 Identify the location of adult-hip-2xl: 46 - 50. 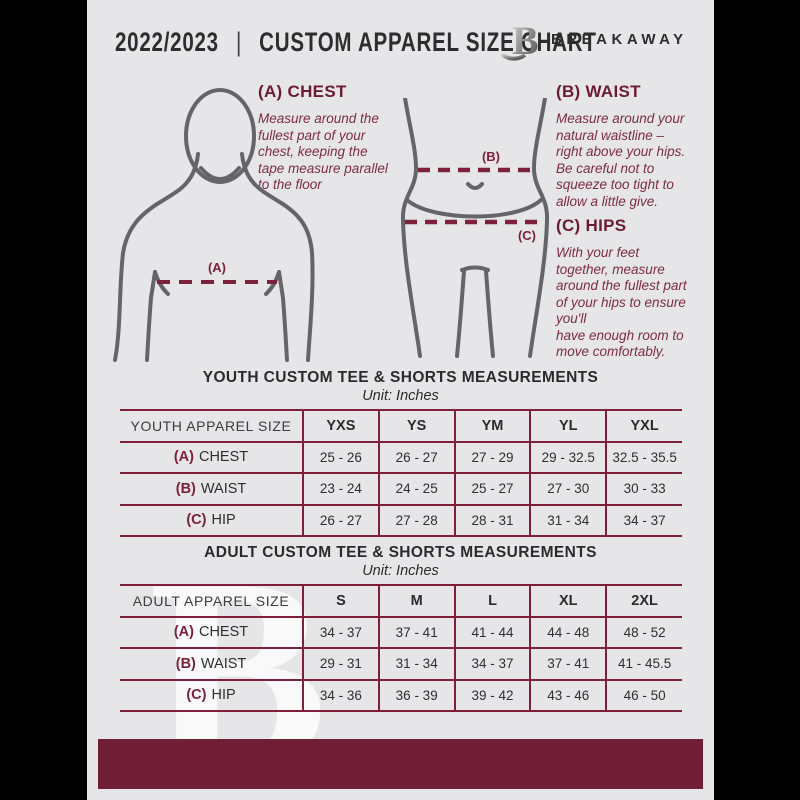
(643, 695).